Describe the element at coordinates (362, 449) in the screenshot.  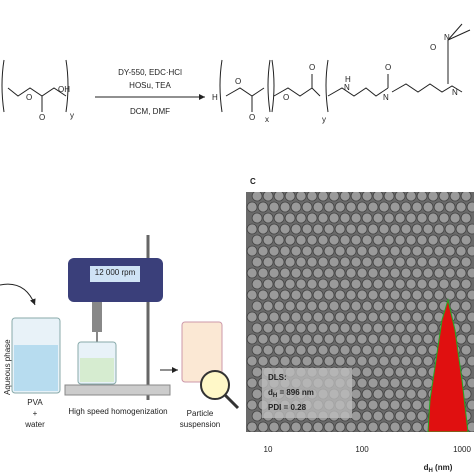
I see `x-tick-label: 100` at that location.